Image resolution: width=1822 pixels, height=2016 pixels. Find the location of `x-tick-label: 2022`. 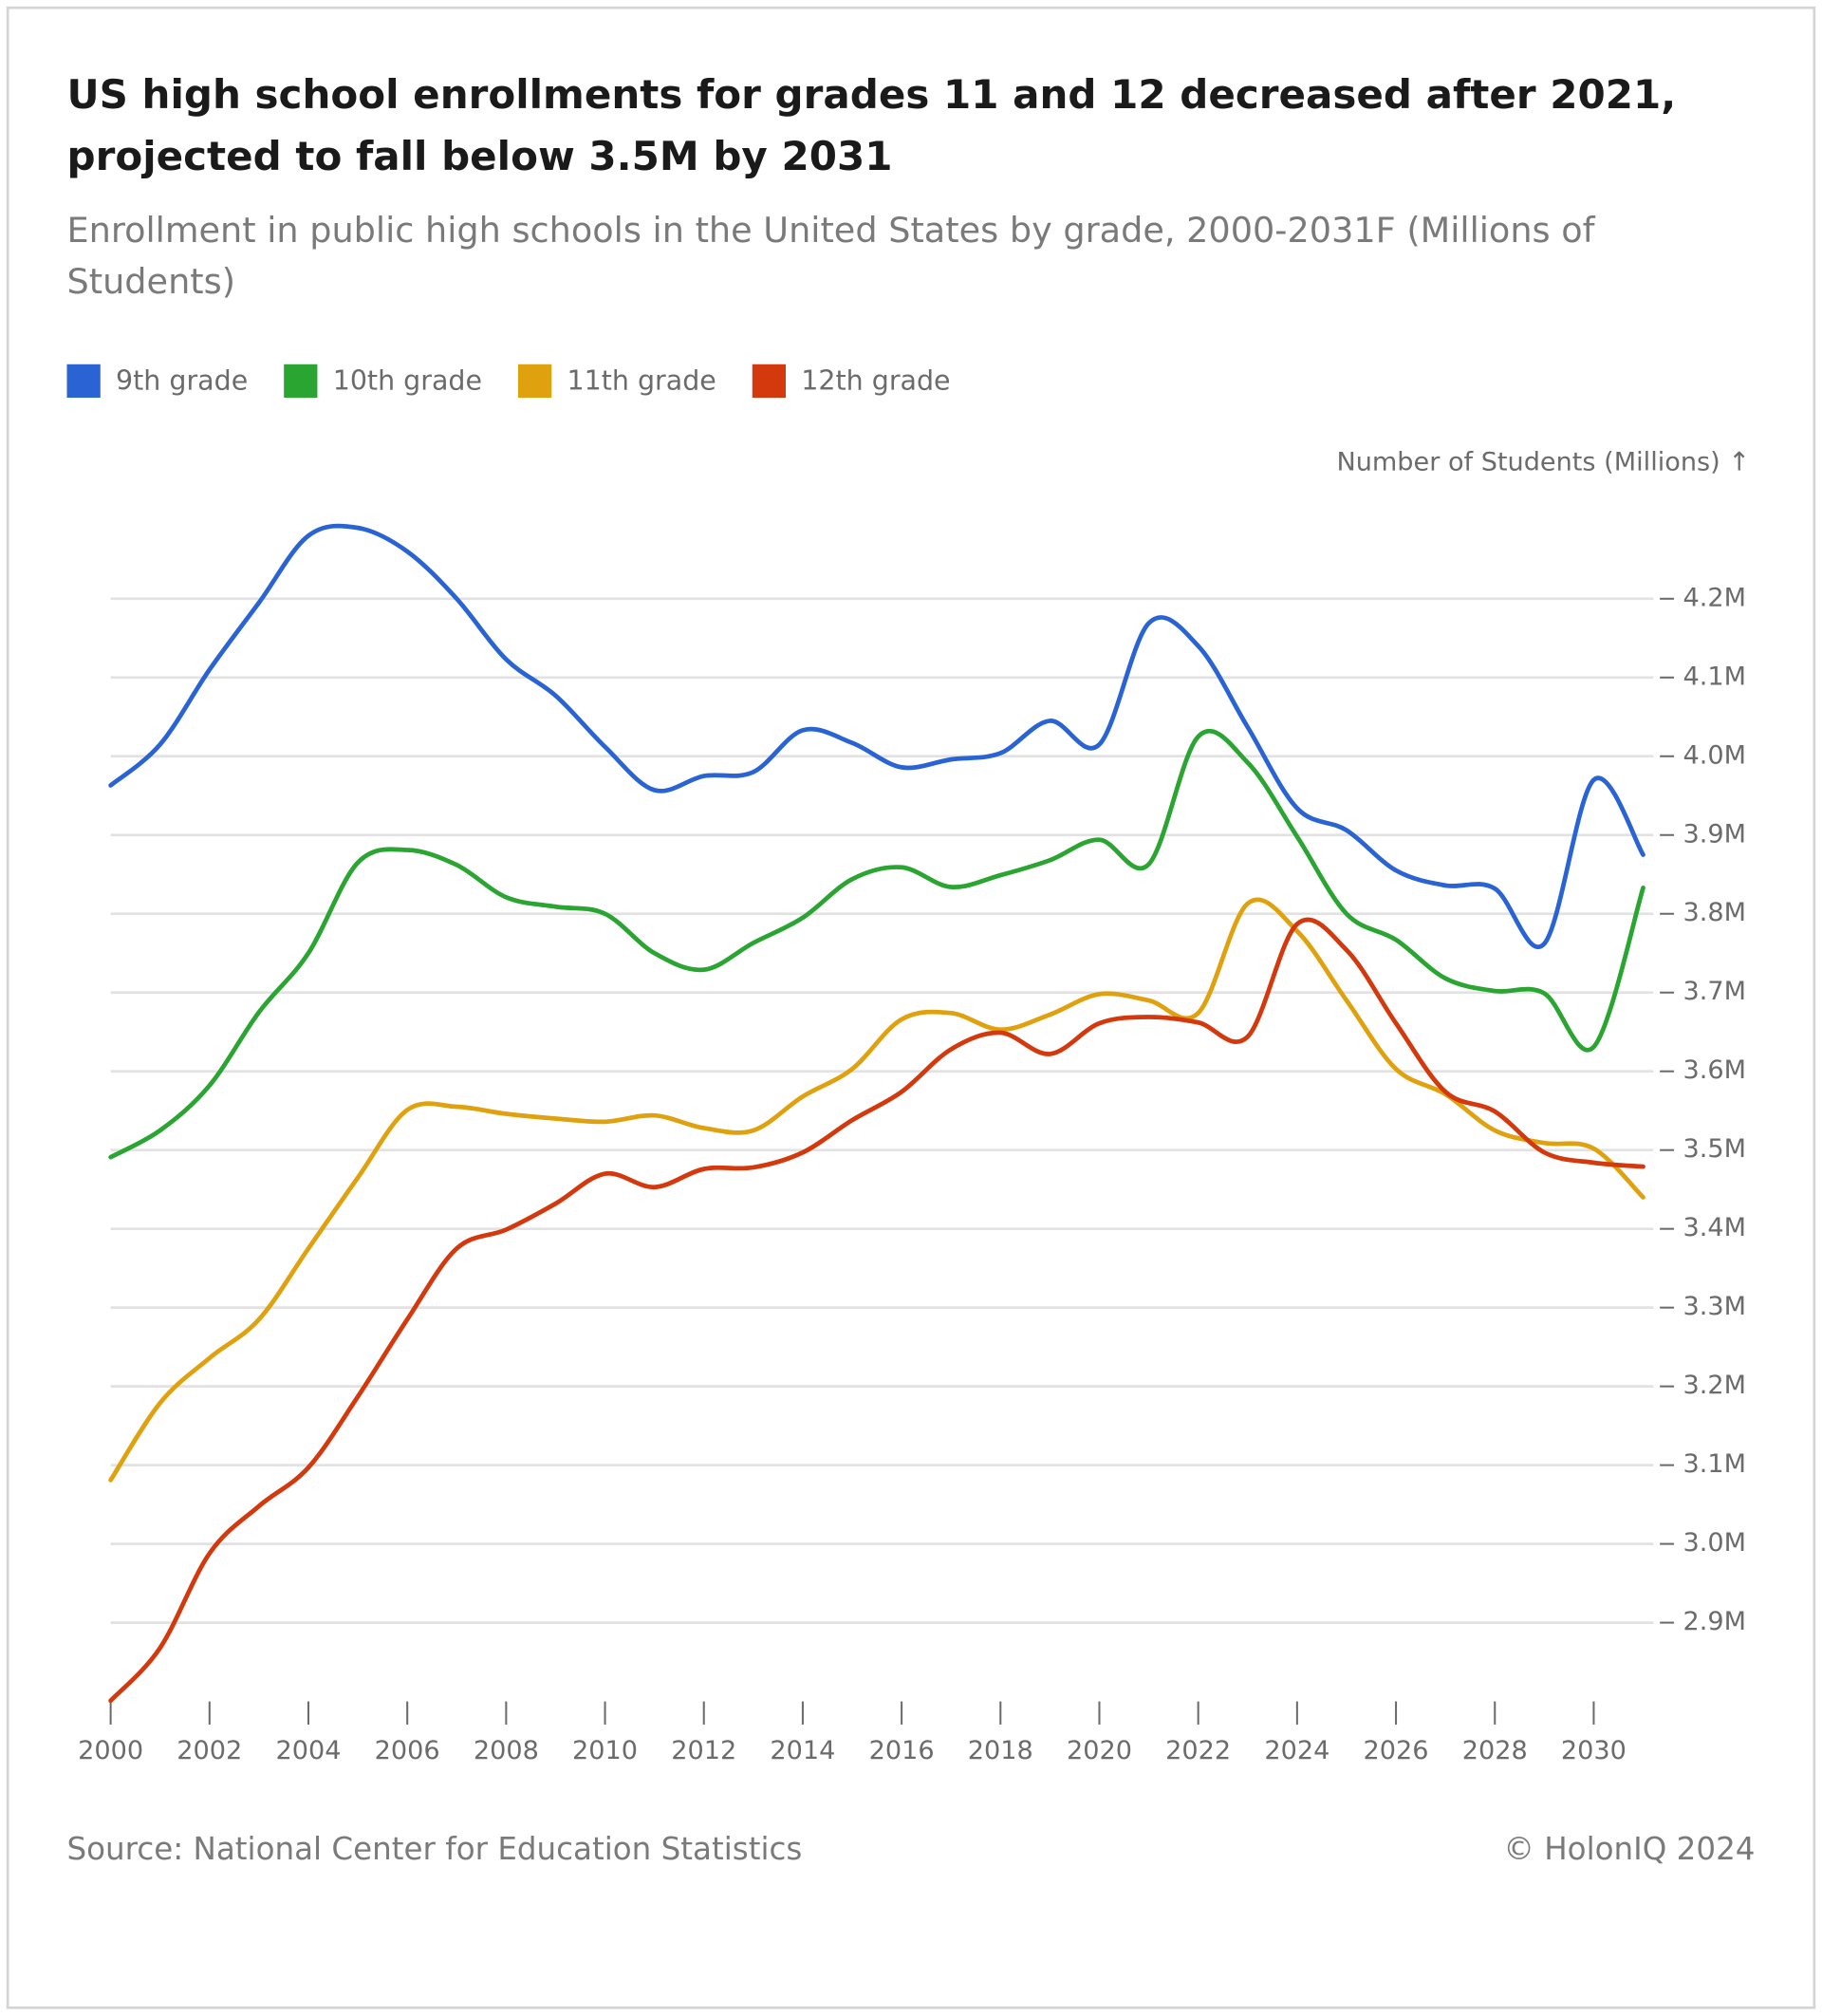

x-tick-label: 2022 is located at coordinates (1198, 1750).